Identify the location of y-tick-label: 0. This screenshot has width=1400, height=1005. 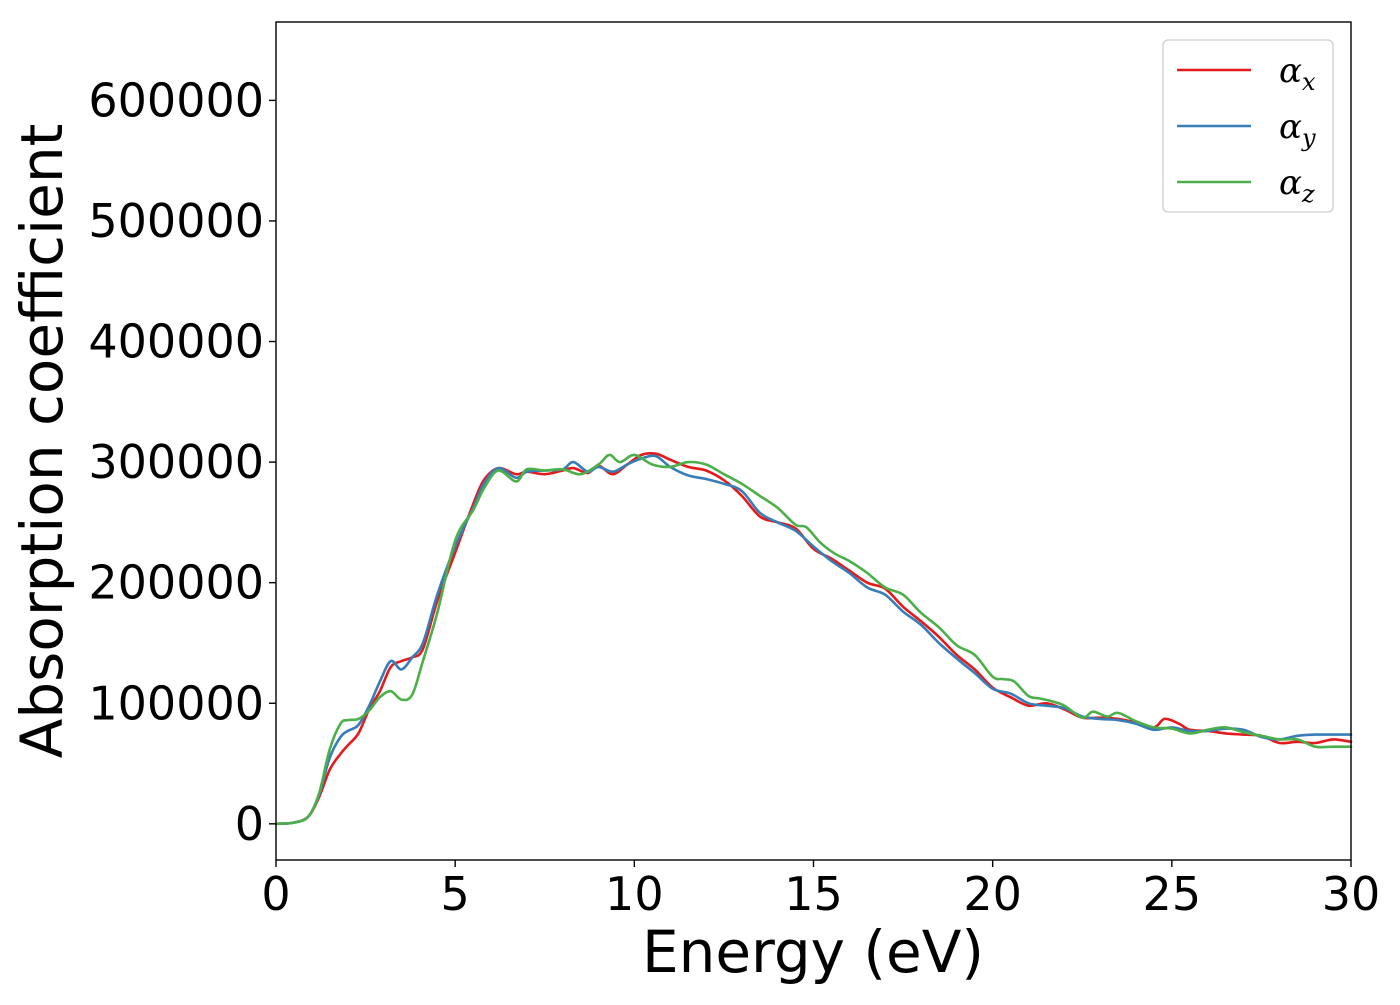
(249, 824).